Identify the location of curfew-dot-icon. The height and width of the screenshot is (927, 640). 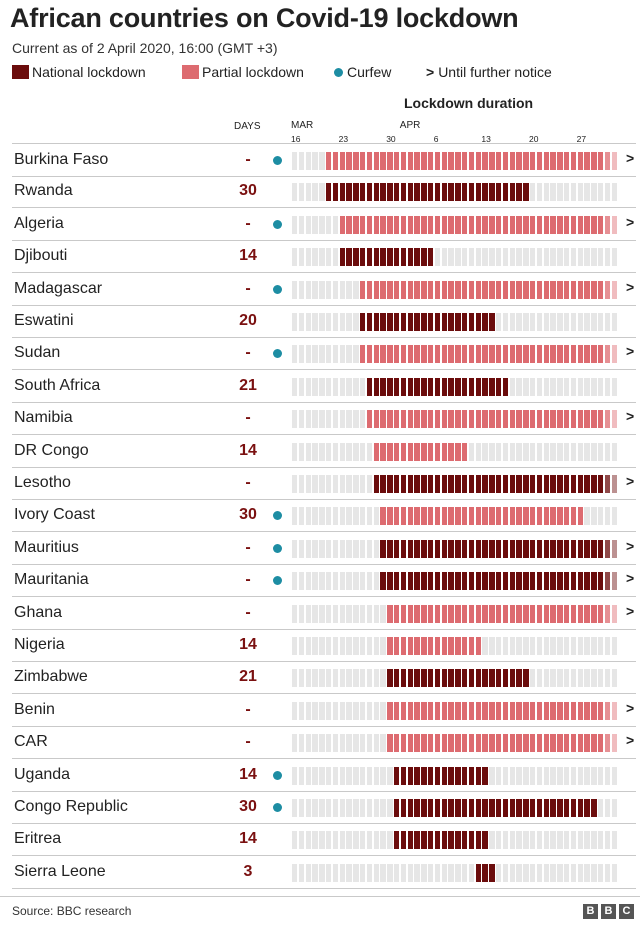
(338, 72).